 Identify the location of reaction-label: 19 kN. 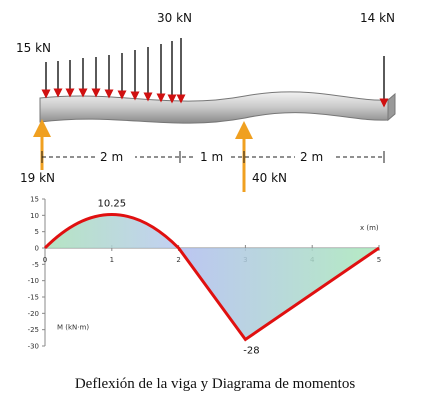
(37, 178).